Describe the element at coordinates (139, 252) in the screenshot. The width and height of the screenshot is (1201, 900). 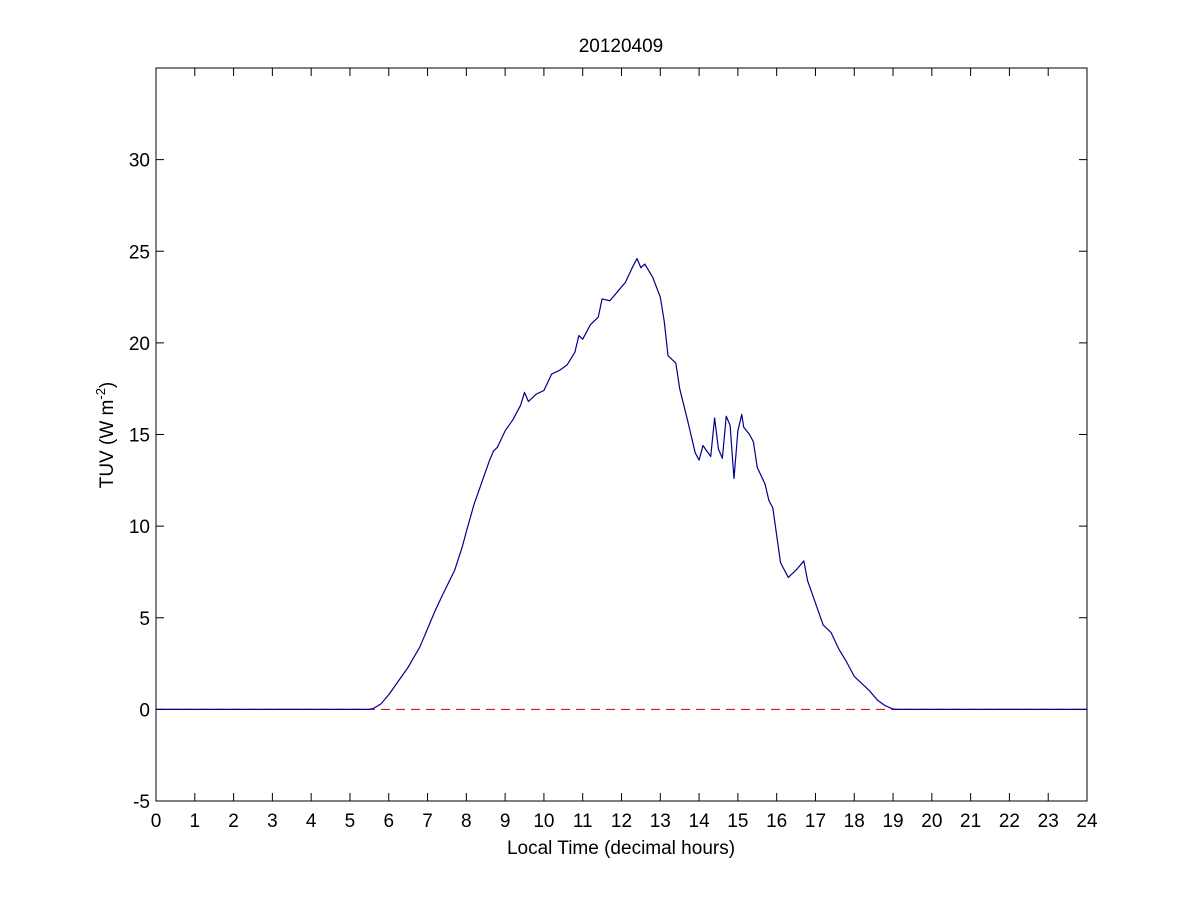
I see `y-tick-label: 25` at that location.